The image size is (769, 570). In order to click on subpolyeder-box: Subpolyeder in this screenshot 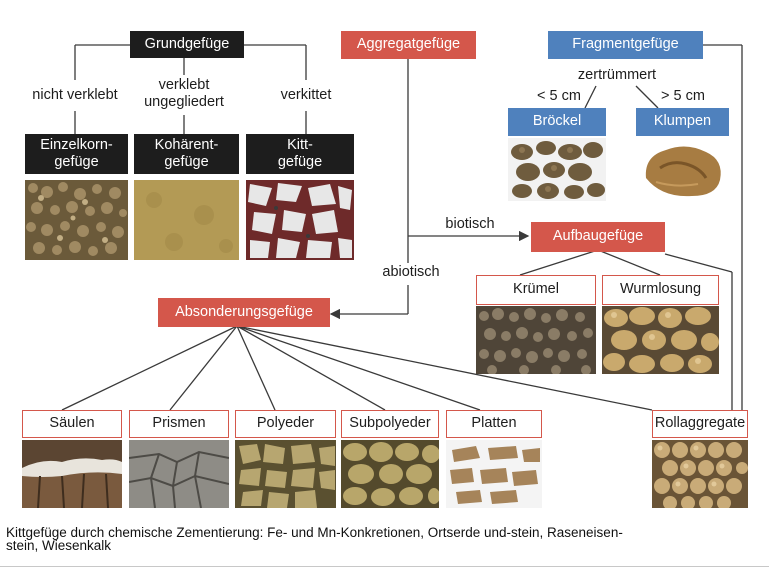, I will do `click(390, 424)`.